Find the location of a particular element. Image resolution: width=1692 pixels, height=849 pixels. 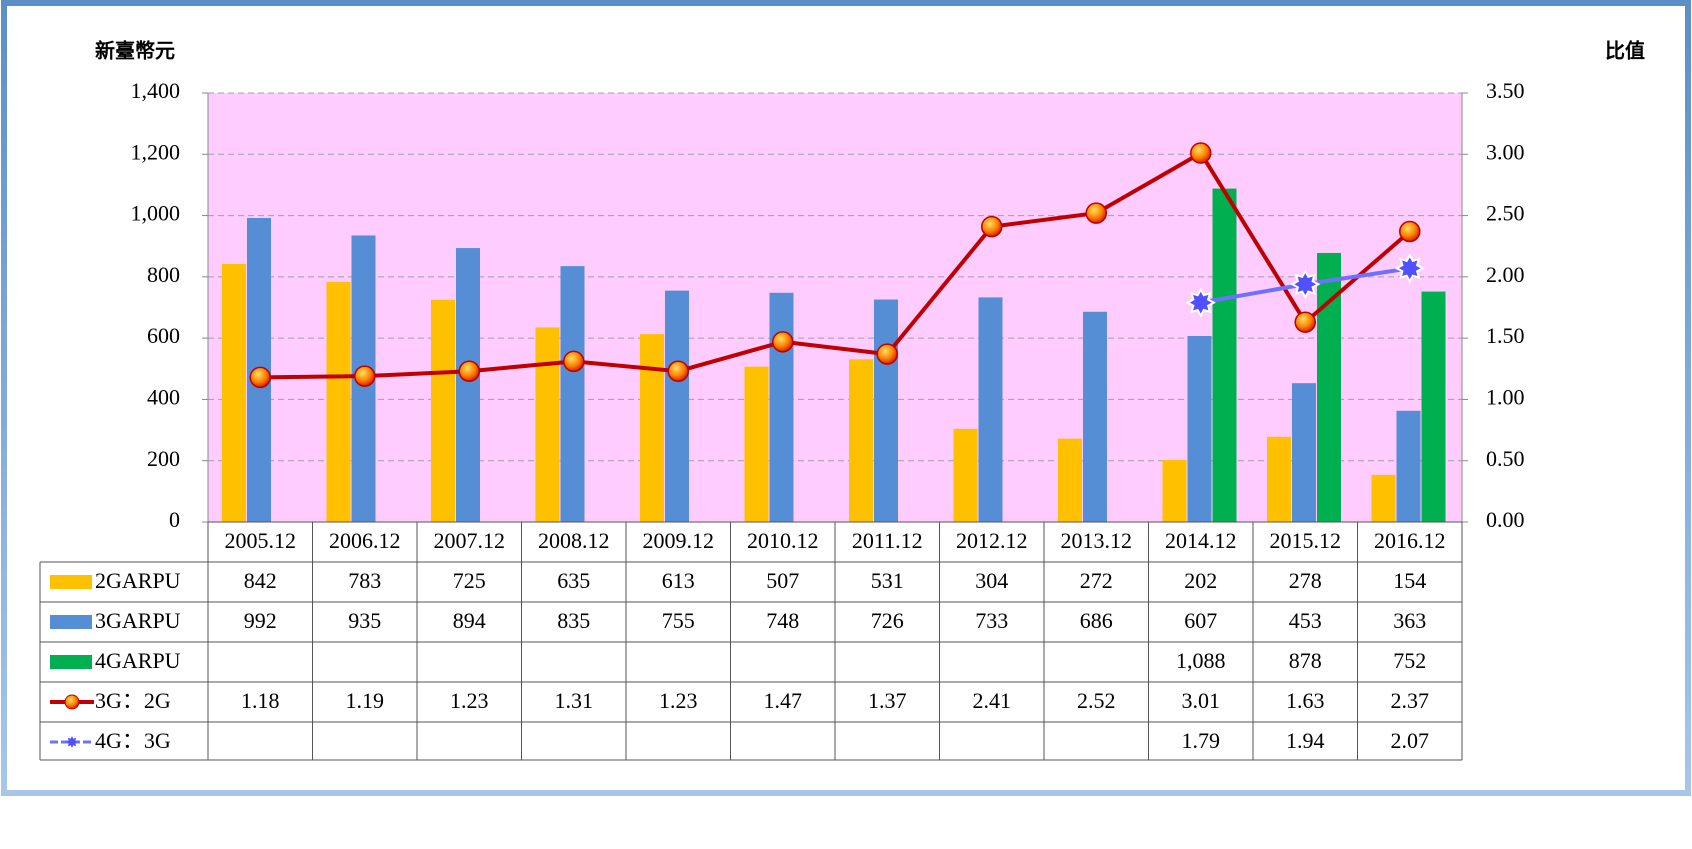

data-label: 755 is located at coordinates (678, 620).